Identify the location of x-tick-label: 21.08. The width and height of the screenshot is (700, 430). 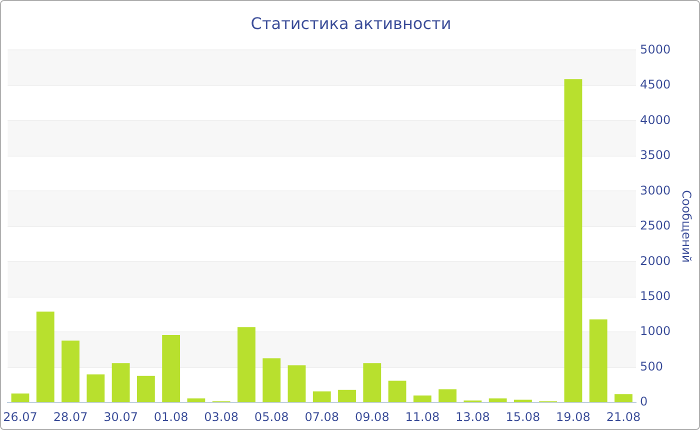
(623, 417).